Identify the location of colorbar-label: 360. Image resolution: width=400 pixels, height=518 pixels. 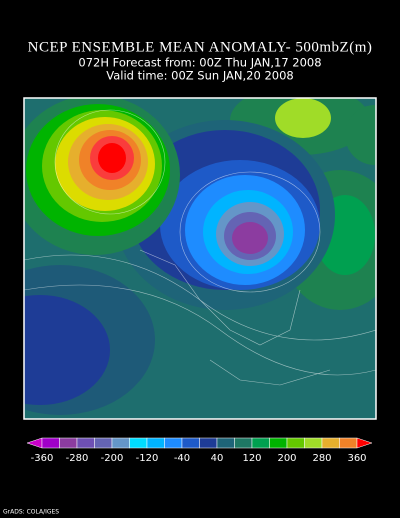
(356, 458).